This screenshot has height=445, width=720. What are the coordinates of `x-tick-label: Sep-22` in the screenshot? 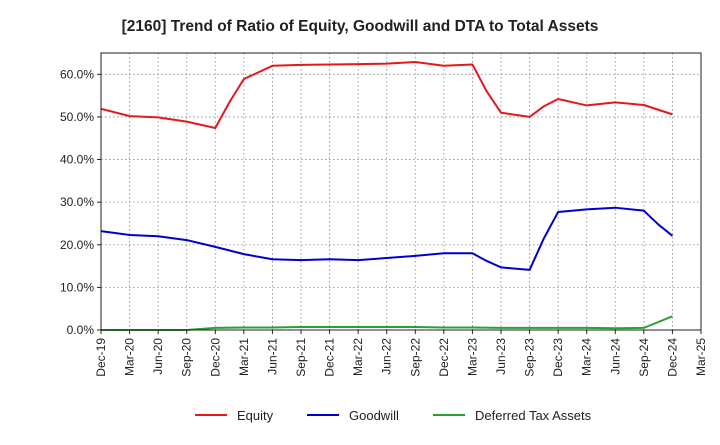 It's located at (415, 357).